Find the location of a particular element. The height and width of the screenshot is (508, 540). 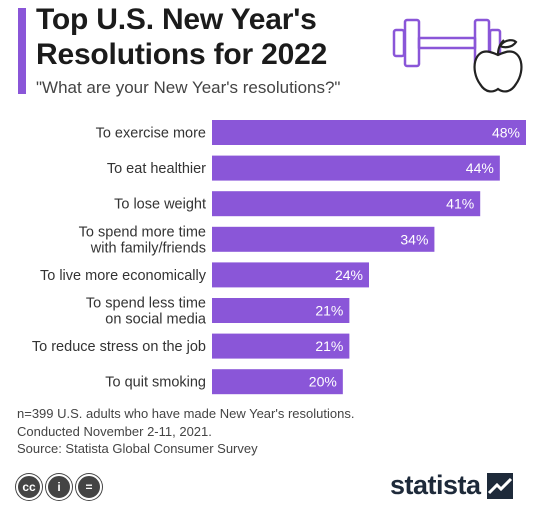

value-label: 48% is located at coordinates (506, 133).